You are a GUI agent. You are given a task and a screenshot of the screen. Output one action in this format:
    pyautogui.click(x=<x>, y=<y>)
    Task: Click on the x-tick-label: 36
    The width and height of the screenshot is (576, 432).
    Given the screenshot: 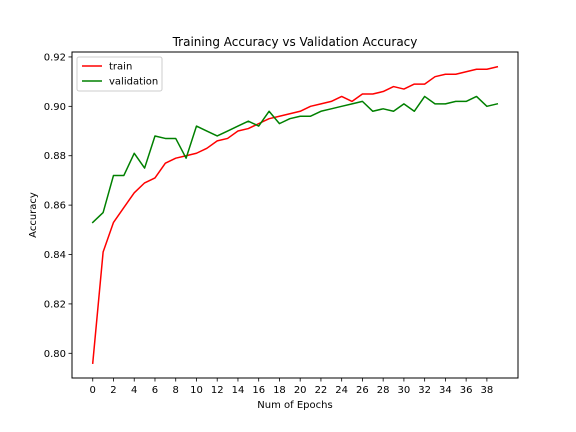 What is the action you would take?
    pyautogui.click(x=466, y=390)
    